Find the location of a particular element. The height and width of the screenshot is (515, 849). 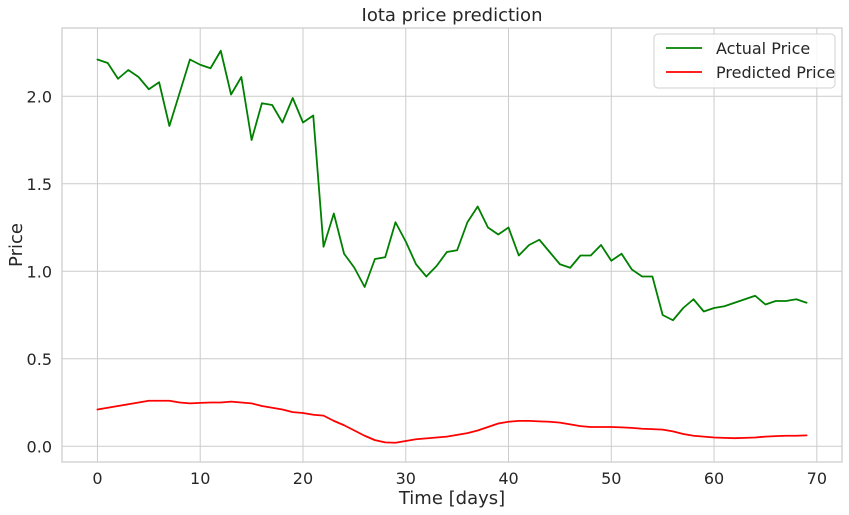

y-tick-label: 1.0 is located at coordinates (39, 271).